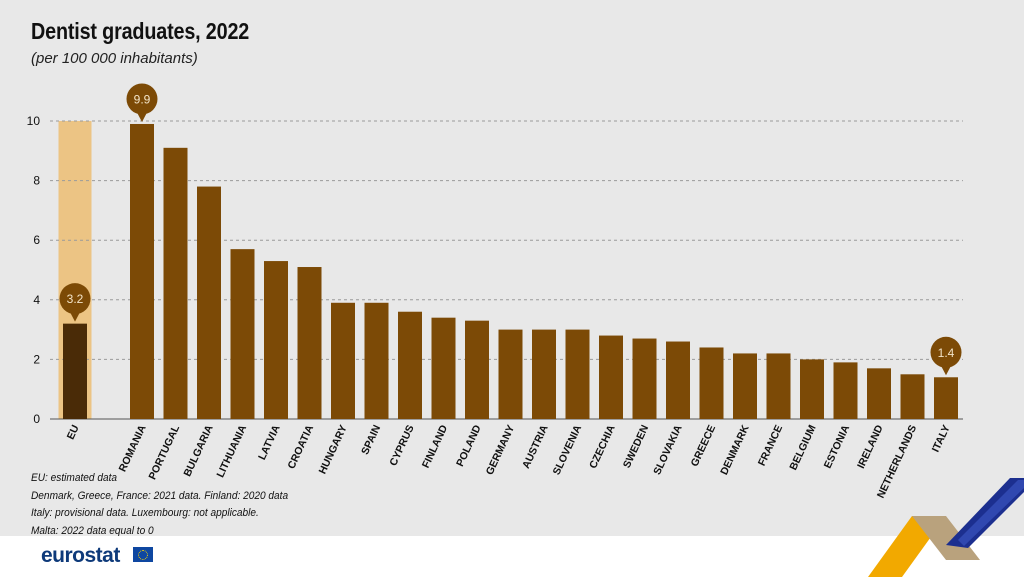 This screenshot has width=1024, height=577. Describe the element at coordinates (36, 419) in the screenshot. I see `y-tick-label: 0` at that location.